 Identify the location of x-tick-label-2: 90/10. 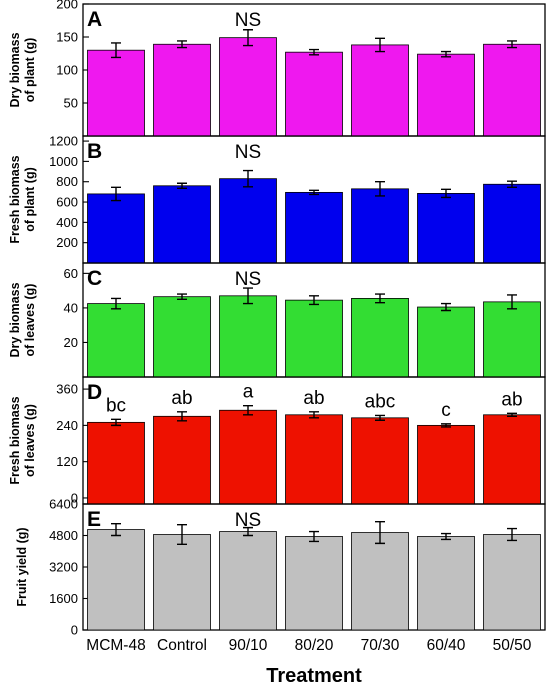
(248, 645).